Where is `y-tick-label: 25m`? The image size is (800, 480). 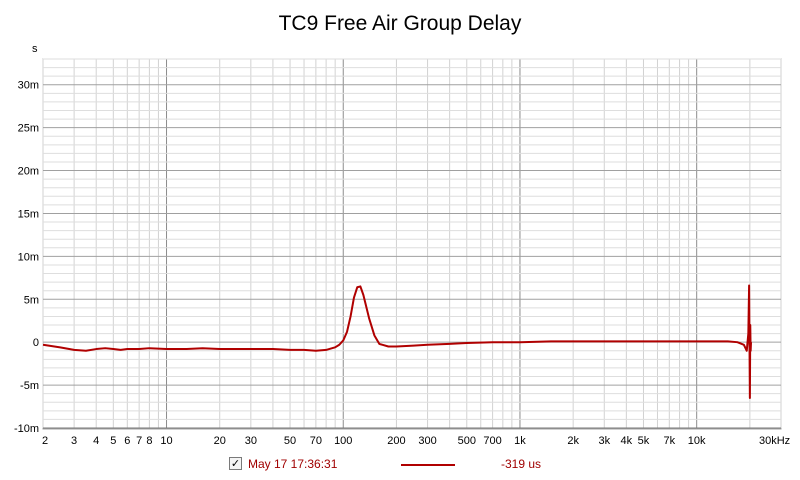
y-tick-label: 25m is located at coordinates (28, 129).